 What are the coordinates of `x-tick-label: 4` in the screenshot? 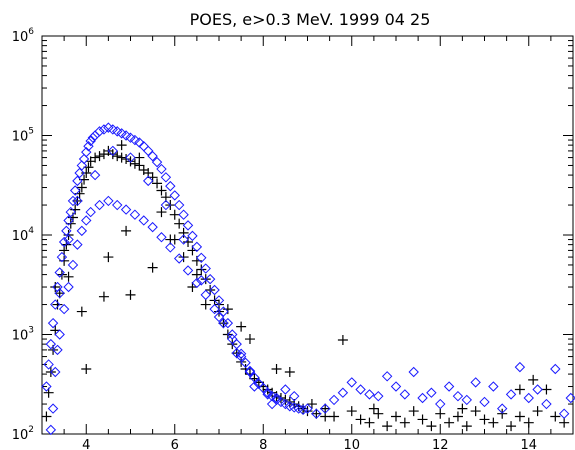 It's located at (86, 444).